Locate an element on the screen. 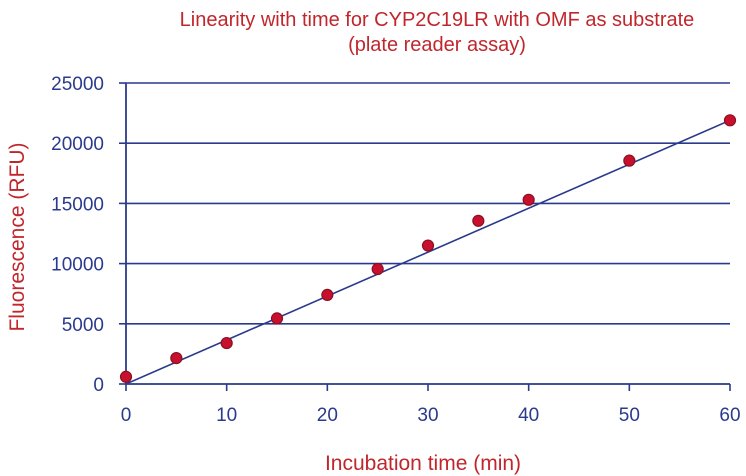  y-tick-labels: 0 5000 10000 15000 20000 25000 is located at coordinates (77, 235).